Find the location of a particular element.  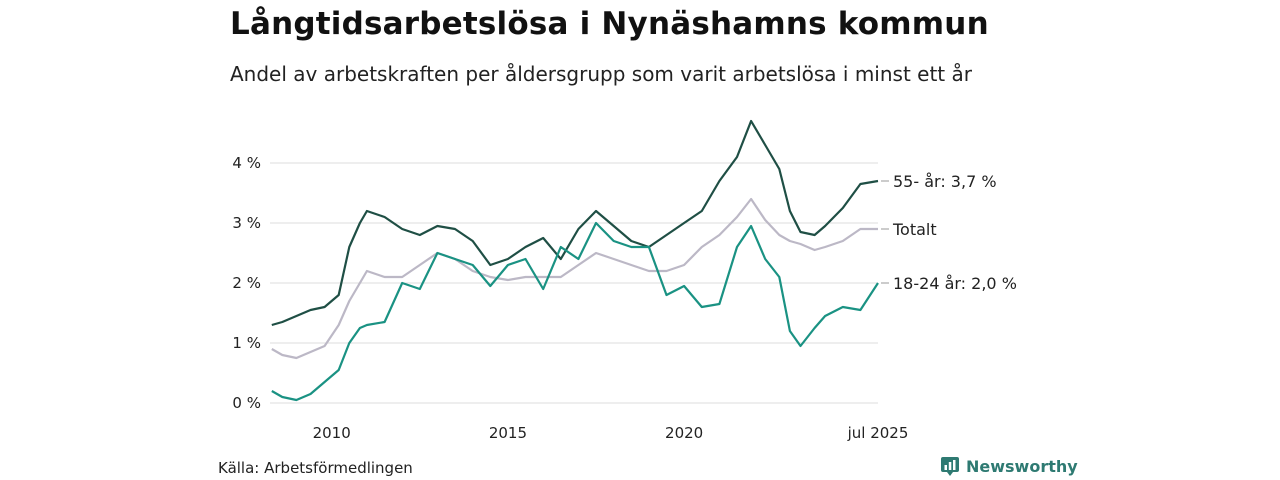

x-axis: 2010 2015 2020 jul 2025 is located at coordinates (611, 433).